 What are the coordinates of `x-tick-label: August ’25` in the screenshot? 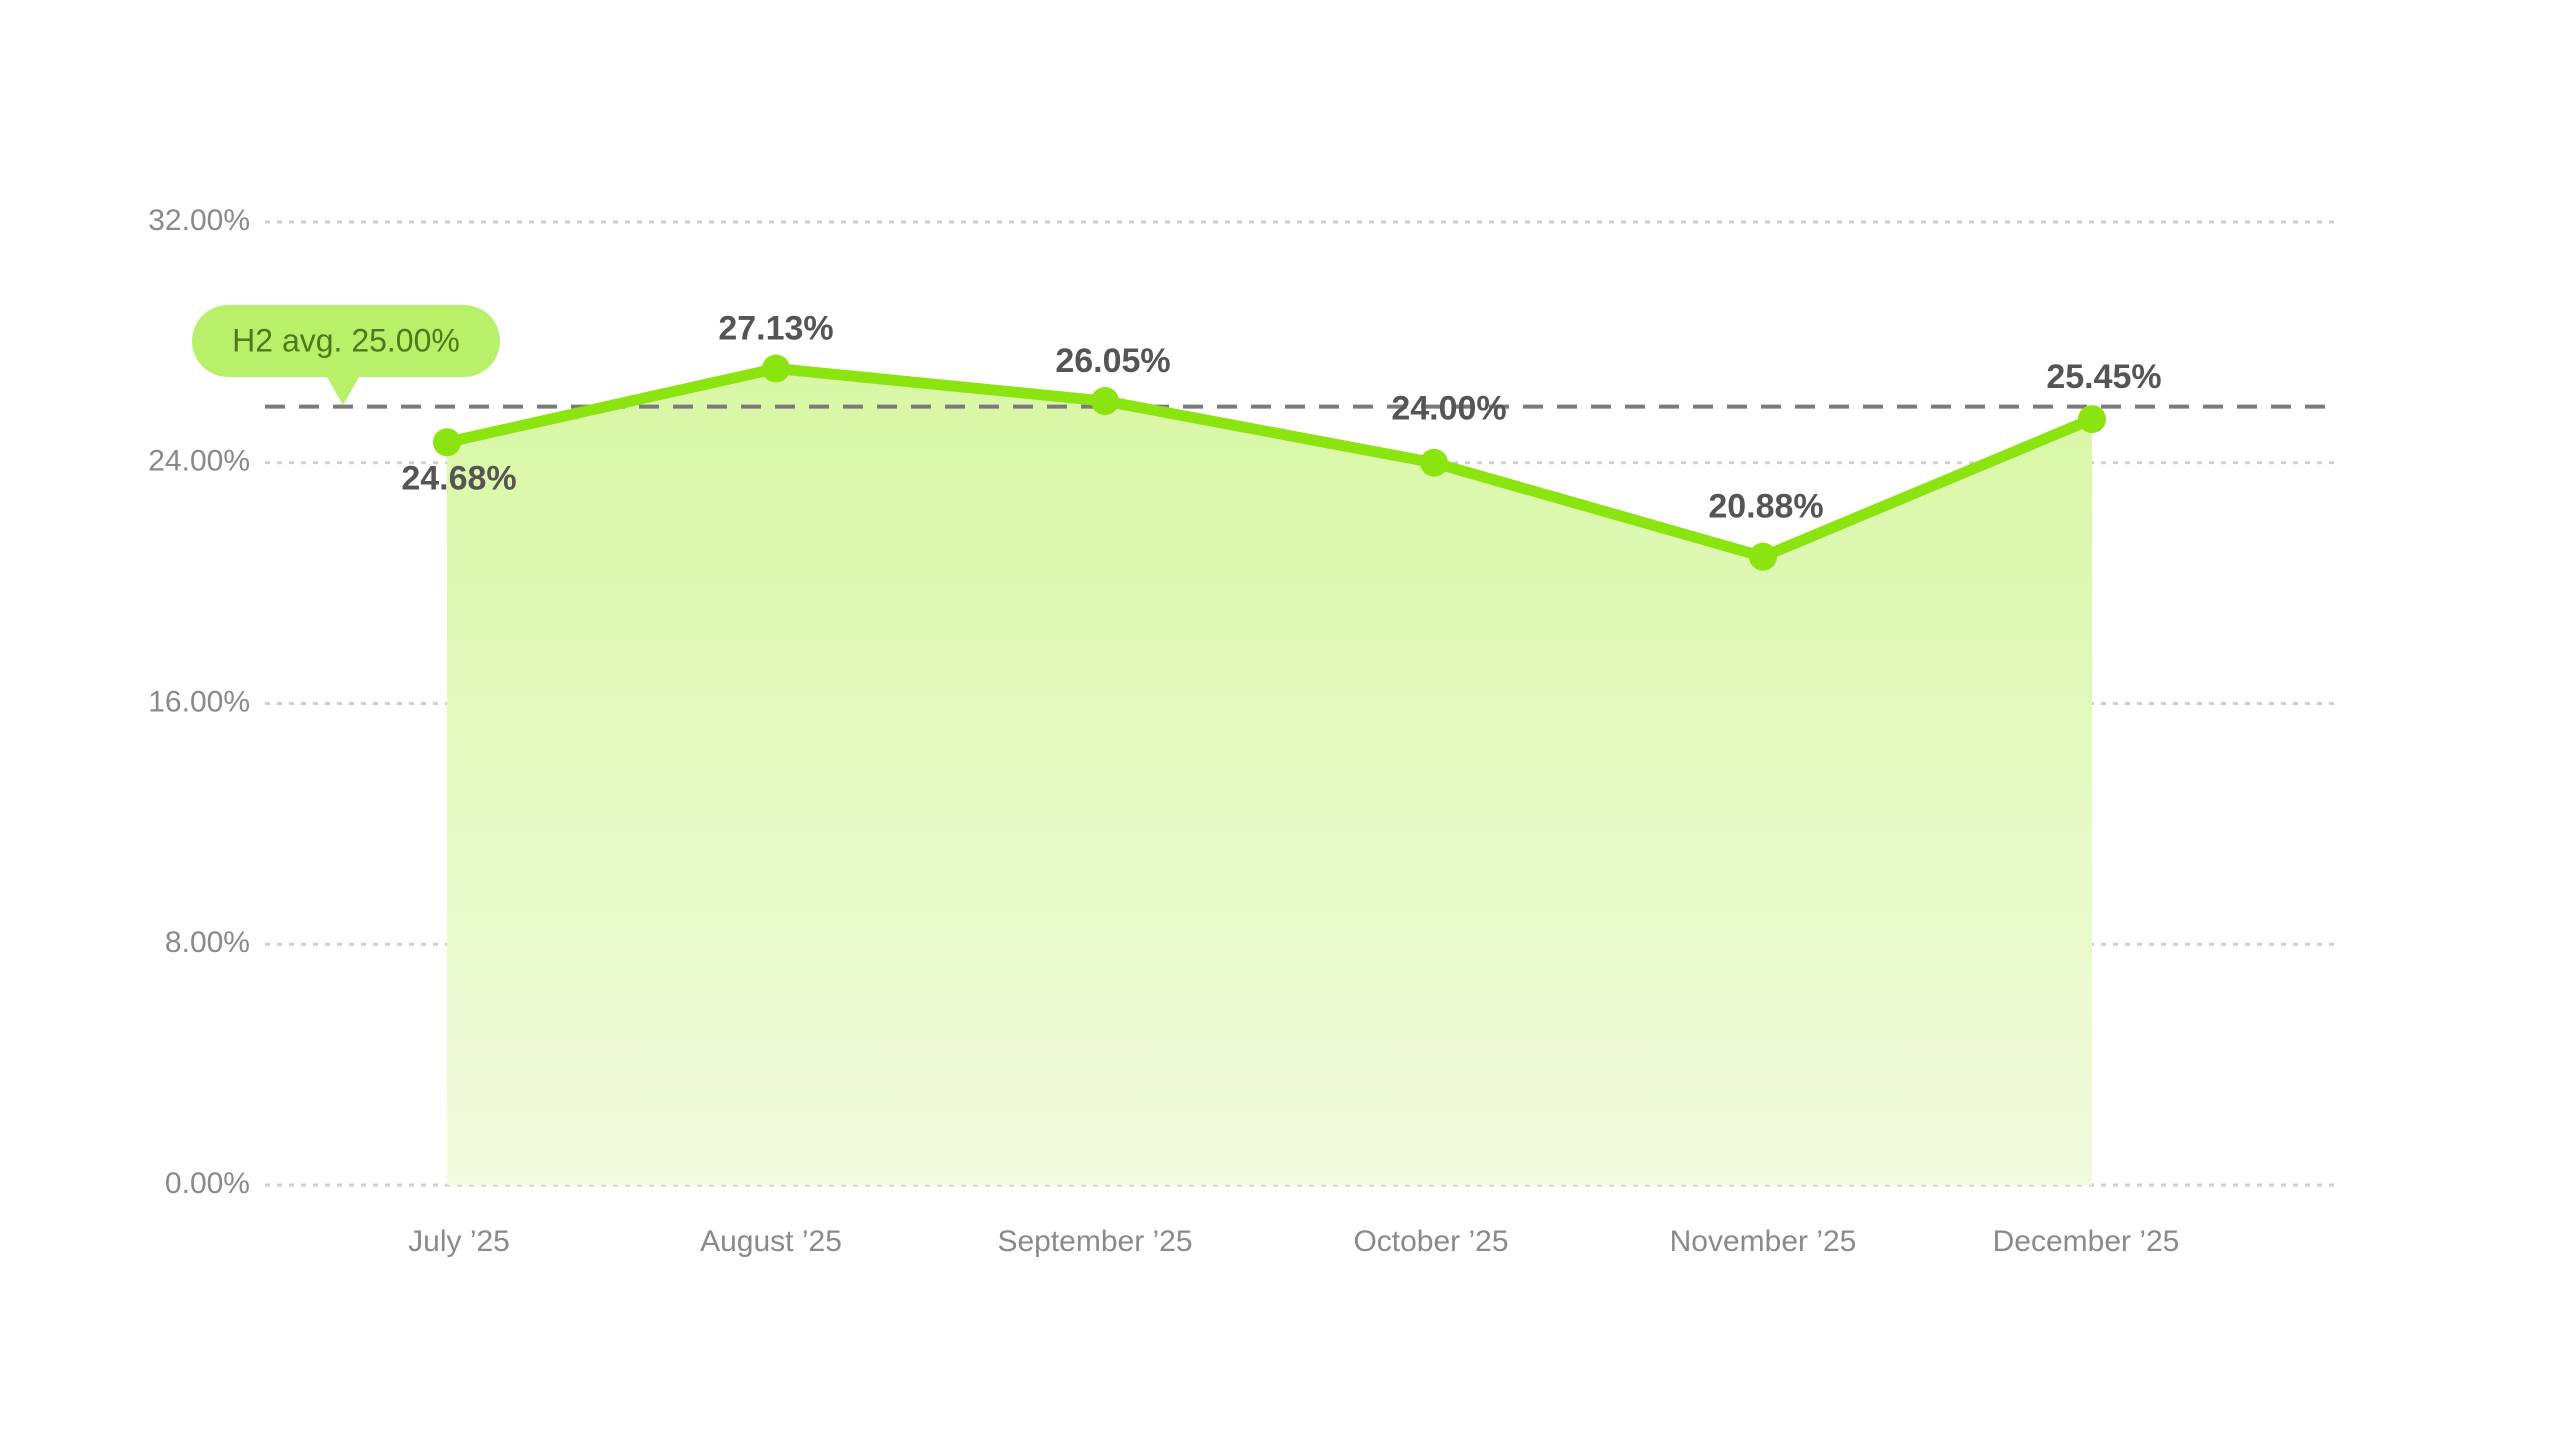 It's located at (771, 1241).